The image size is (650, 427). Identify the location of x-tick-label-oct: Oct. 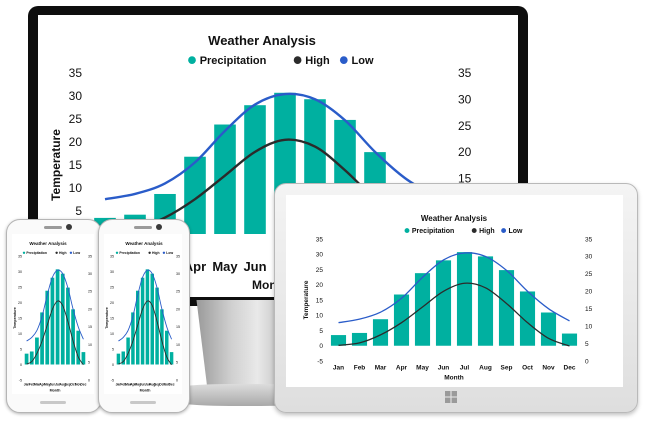
(528, 368).